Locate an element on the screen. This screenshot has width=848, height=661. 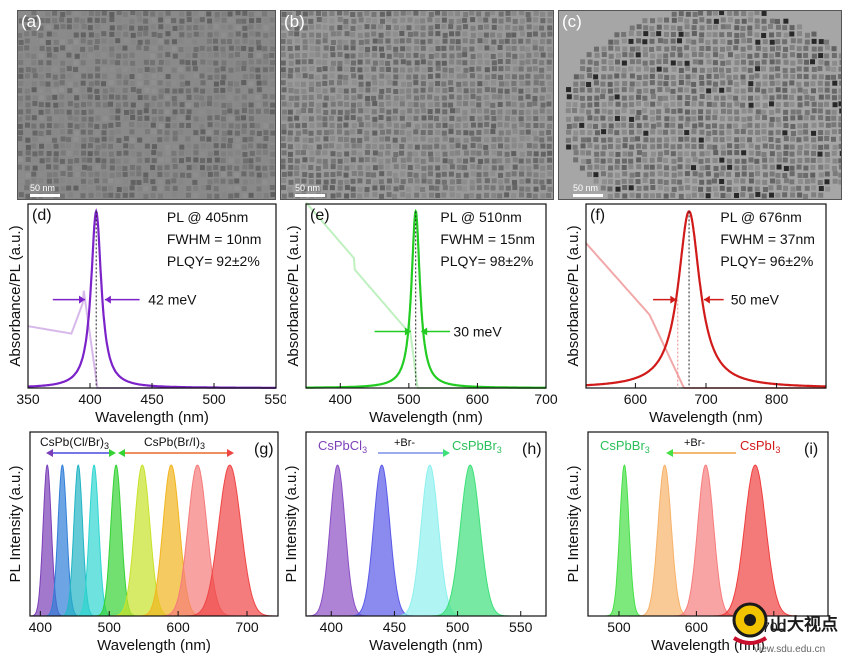
scale-bar-label-c: 50 nm is located at coordinates (586, 188).